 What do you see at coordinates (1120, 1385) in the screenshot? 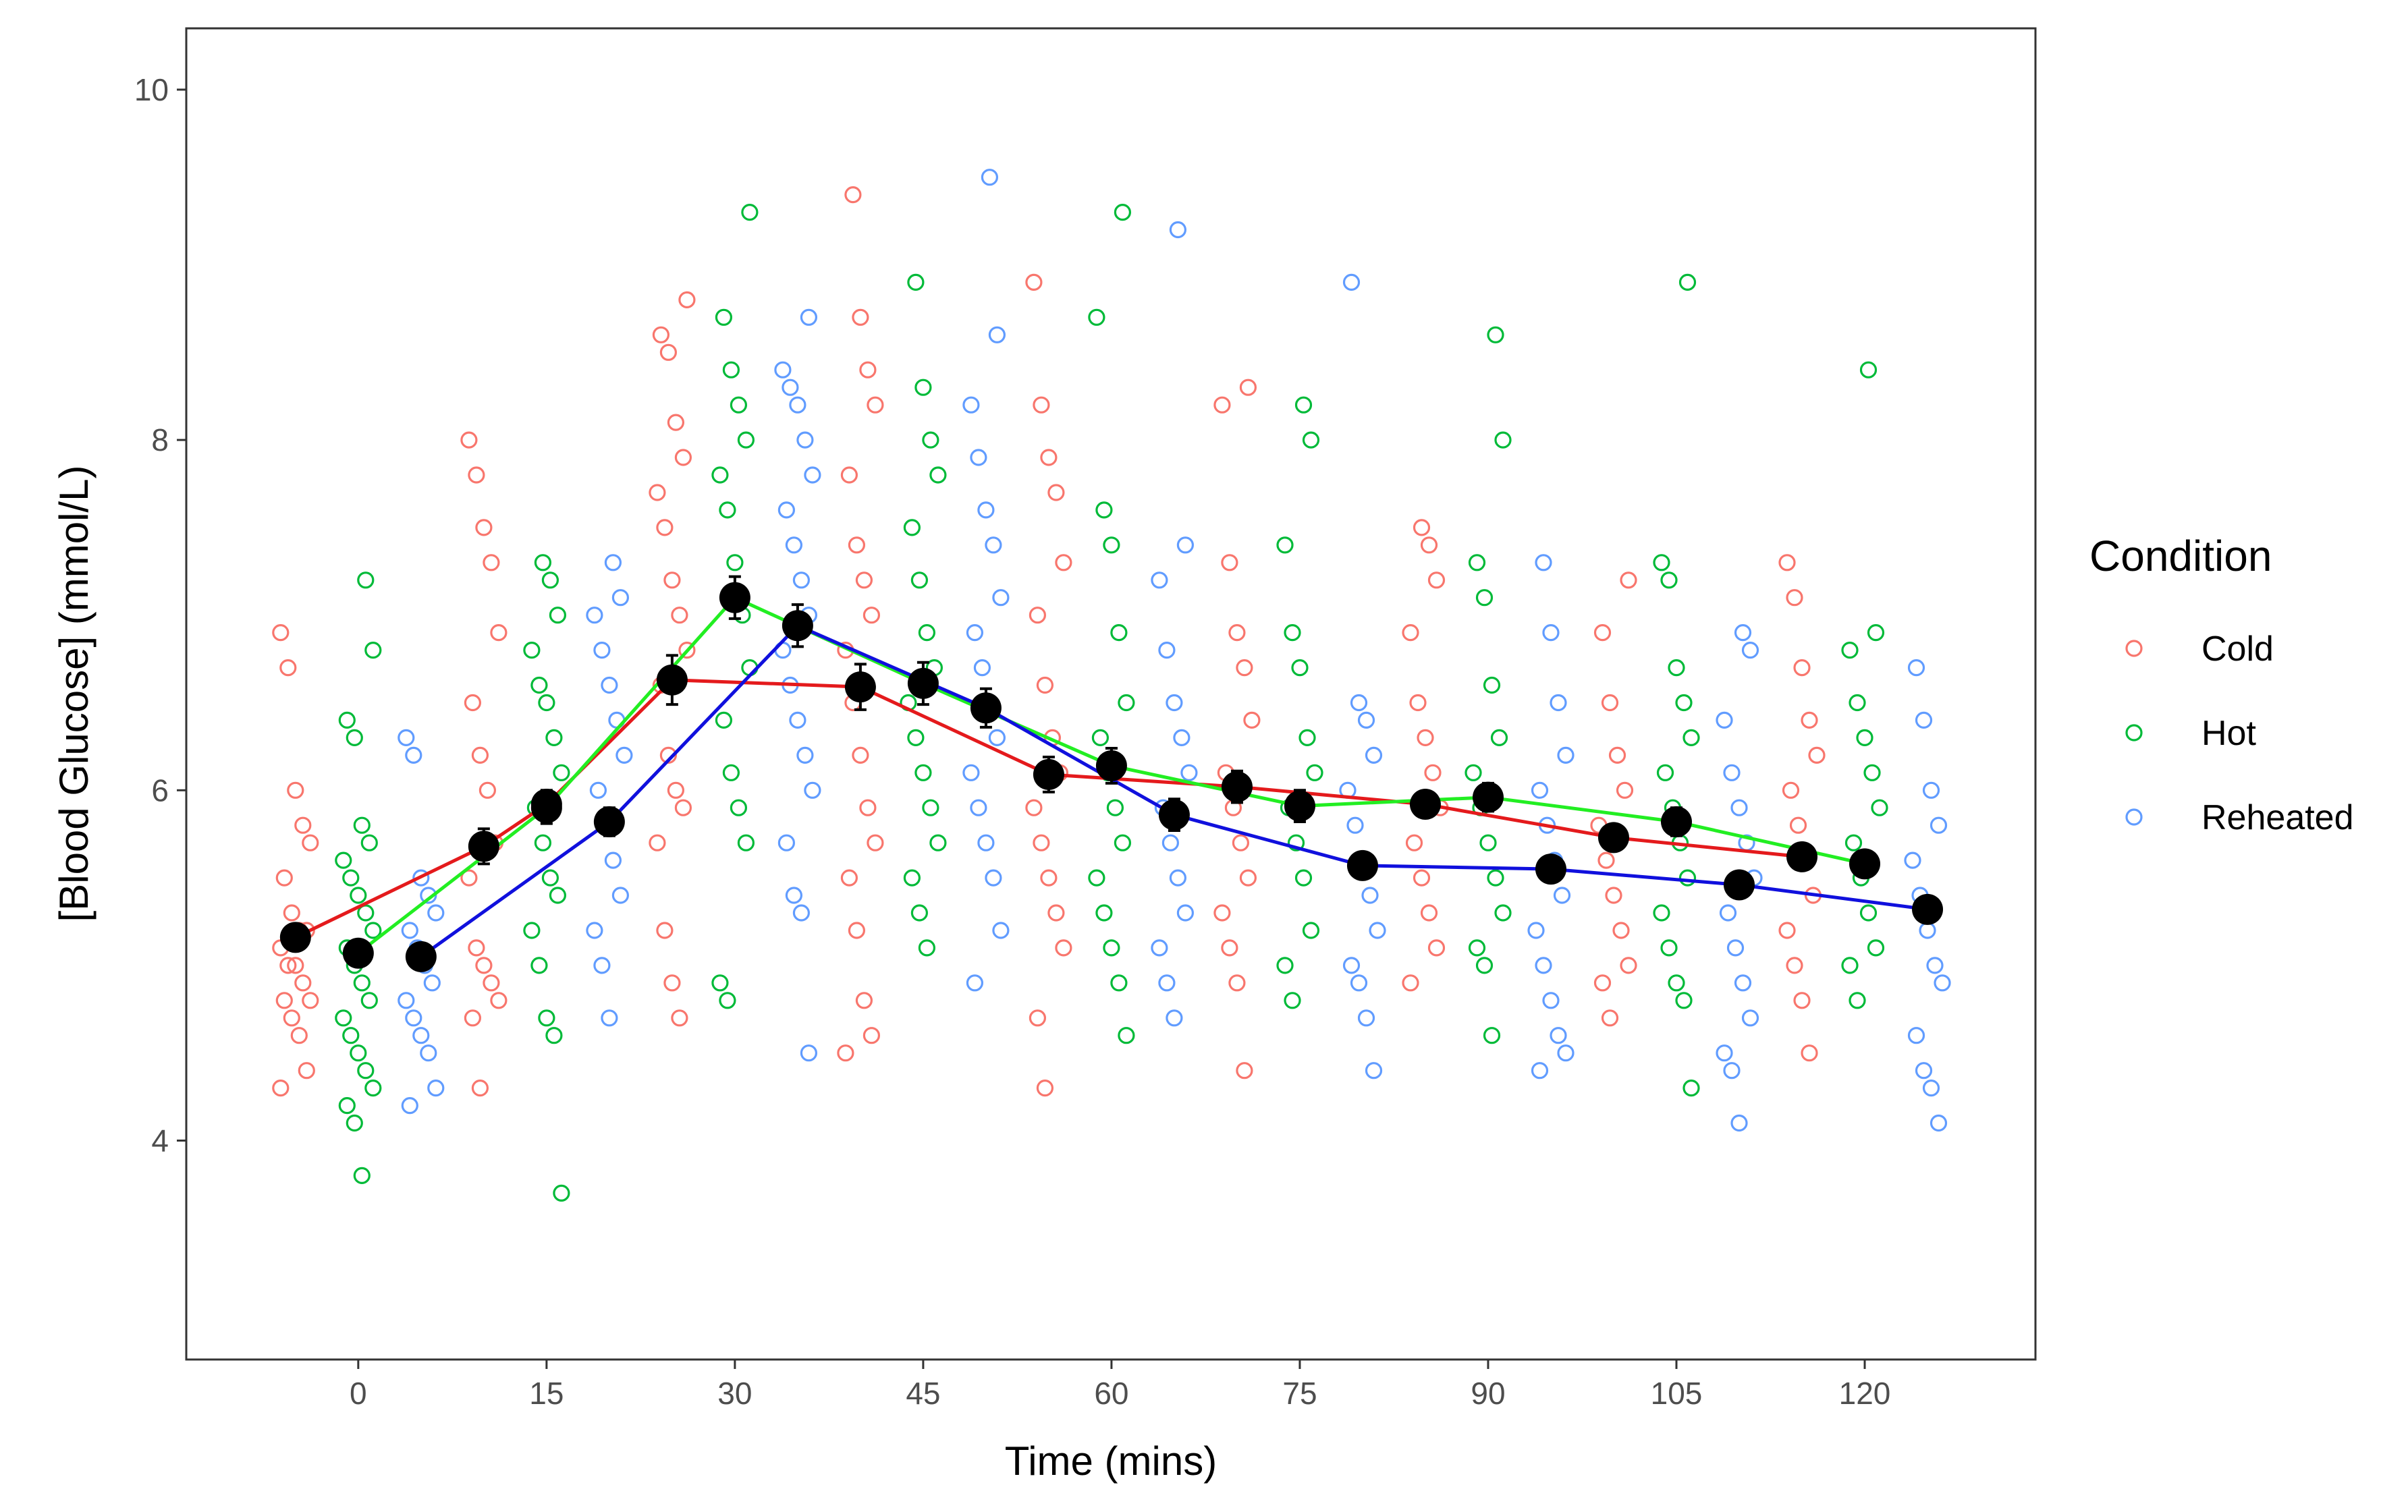
I see `x-axis: 0 15 30 45 60 75 90 105 120` at bounding box center [1120, 1385].